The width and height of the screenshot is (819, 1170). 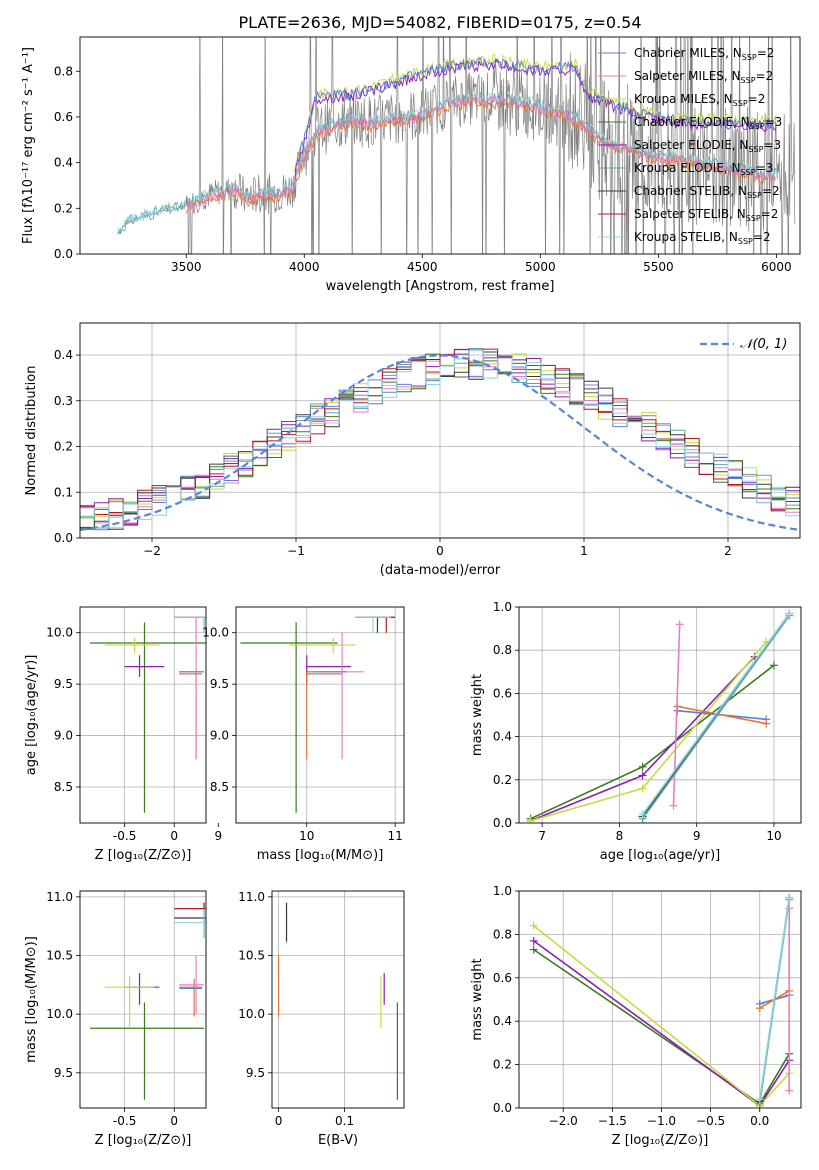 What do you see at coordinates (31, 999) in the screenshot?
I see `y-axis-label: mass [log₁₀(M/M⊙)]` at bounding box center [31, 999].